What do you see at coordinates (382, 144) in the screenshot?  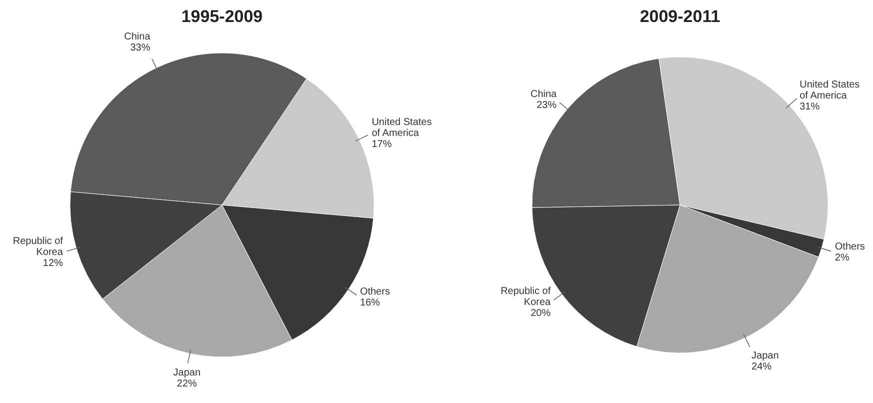 I see `data-label: 17%` at bounding box center [382, 144].